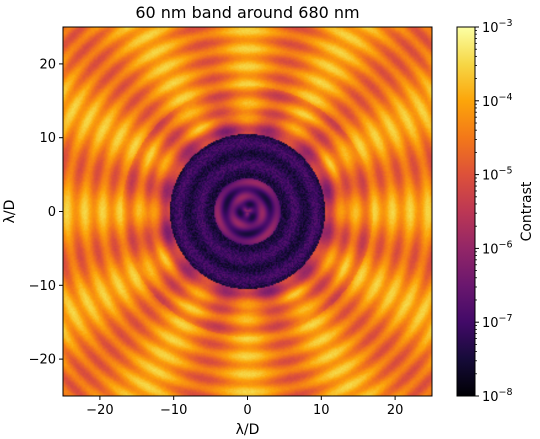  Describe the element at coordinates (395, 410) in the screenshot. I see `x-tick-label: 20` at that location.